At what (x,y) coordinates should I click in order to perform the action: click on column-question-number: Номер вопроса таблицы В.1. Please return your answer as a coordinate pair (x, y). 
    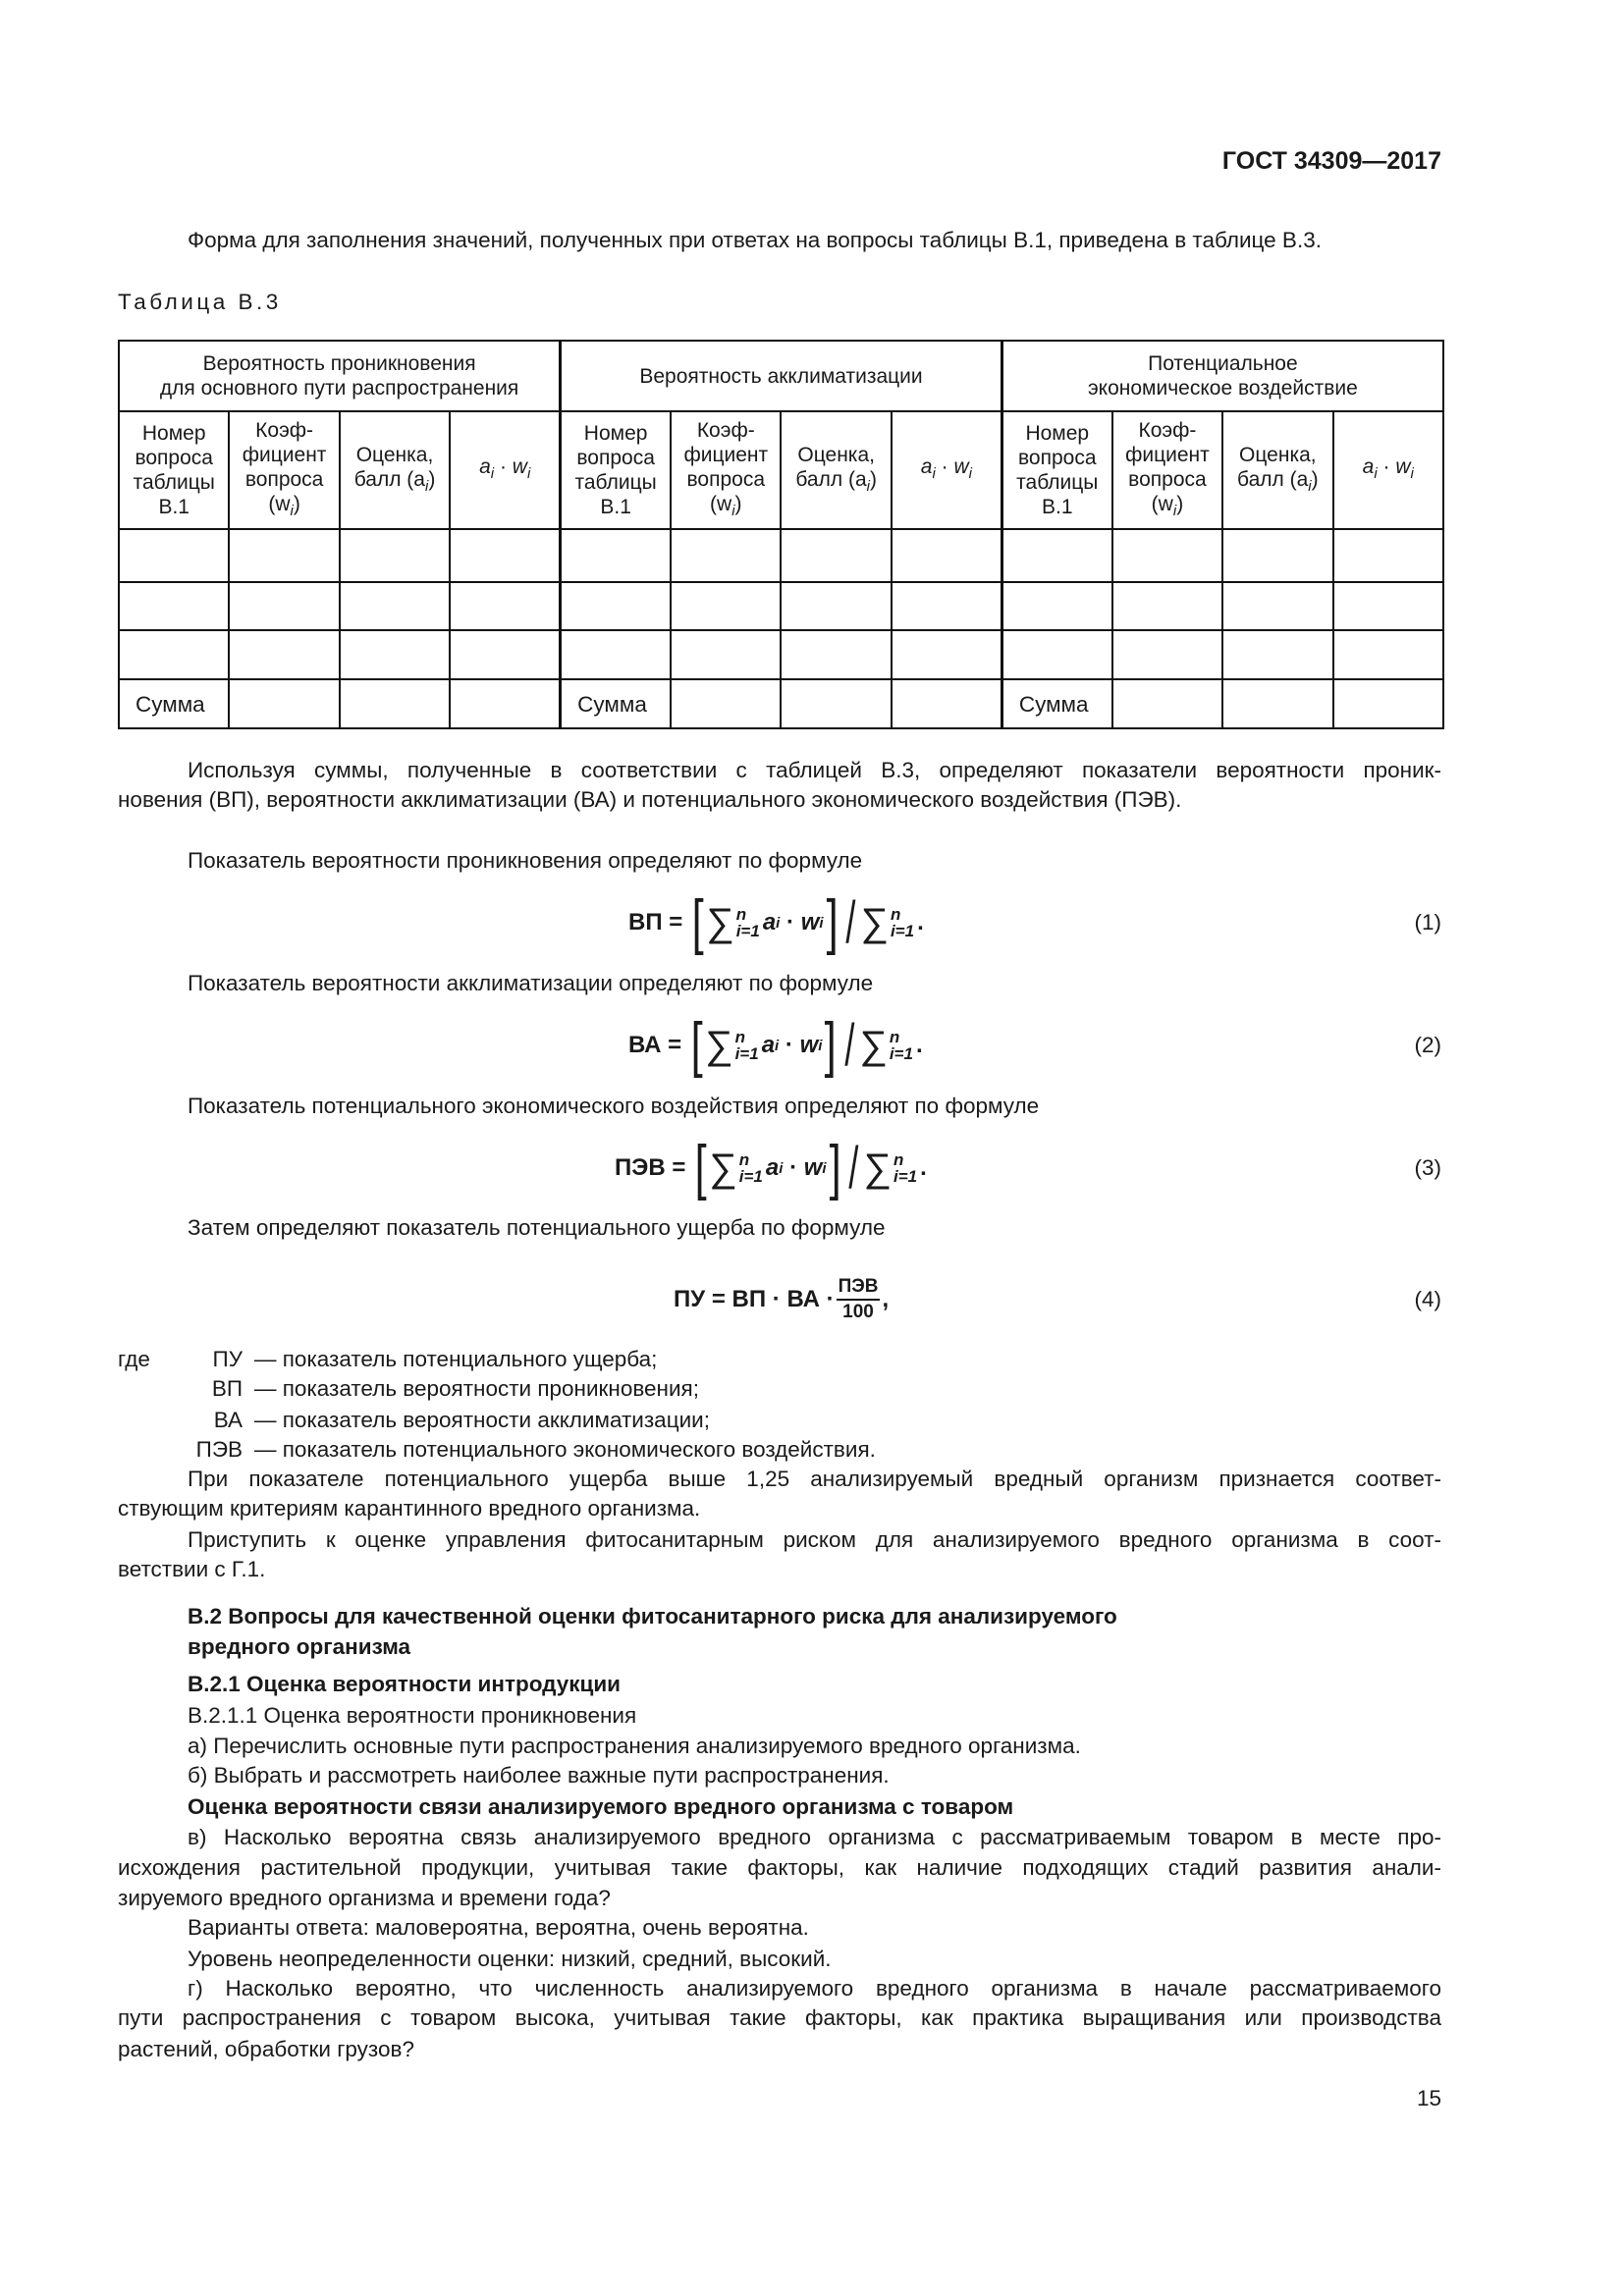
    Looking at the image, I should click on (174, 470).